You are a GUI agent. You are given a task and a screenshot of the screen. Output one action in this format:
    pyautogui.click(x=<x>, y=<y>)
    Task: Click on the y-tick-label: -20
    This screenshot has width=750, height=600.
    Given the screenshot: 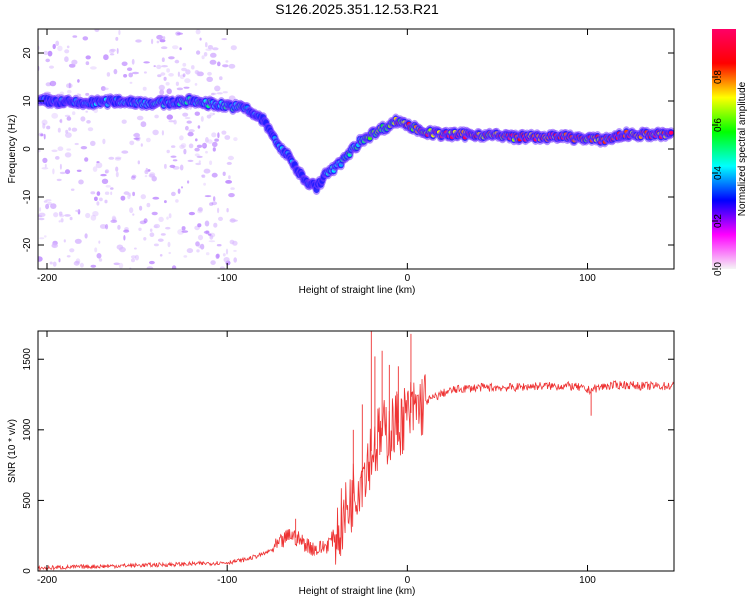 What is the action you would take?
    pyautogui.click(x=27, y=244)
    